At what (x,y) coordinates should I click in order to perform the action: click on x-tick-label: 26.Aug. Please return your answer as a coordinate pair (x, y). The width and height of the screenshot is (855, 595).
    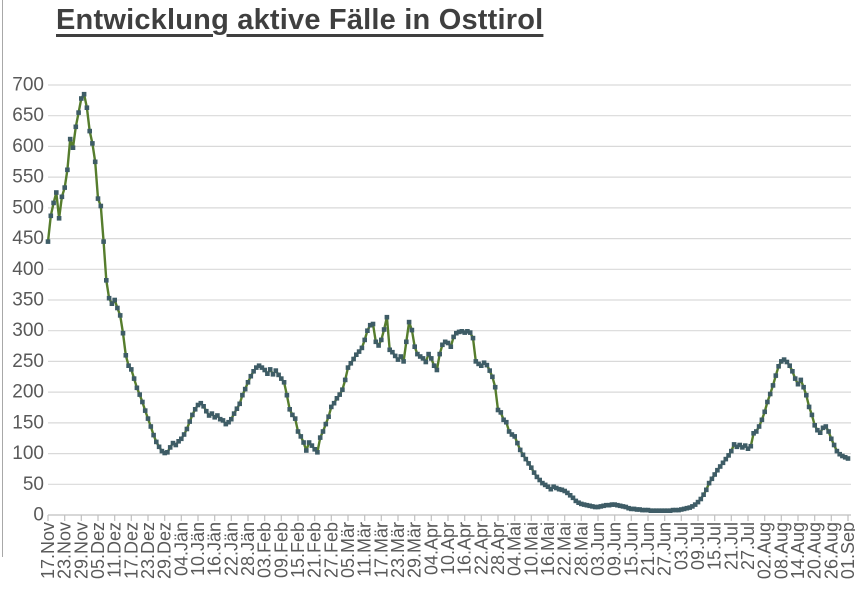
    Looking at the image, I should click on (831, 550).